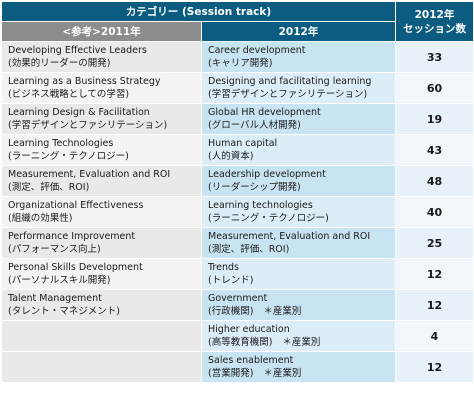 This screenshot has height=420, width=474. What do you see at coordinates (84, 81) in the screenshot?
I see `track-2011-en: Learning as a Business Strategy` at bounding box center [84, 81].